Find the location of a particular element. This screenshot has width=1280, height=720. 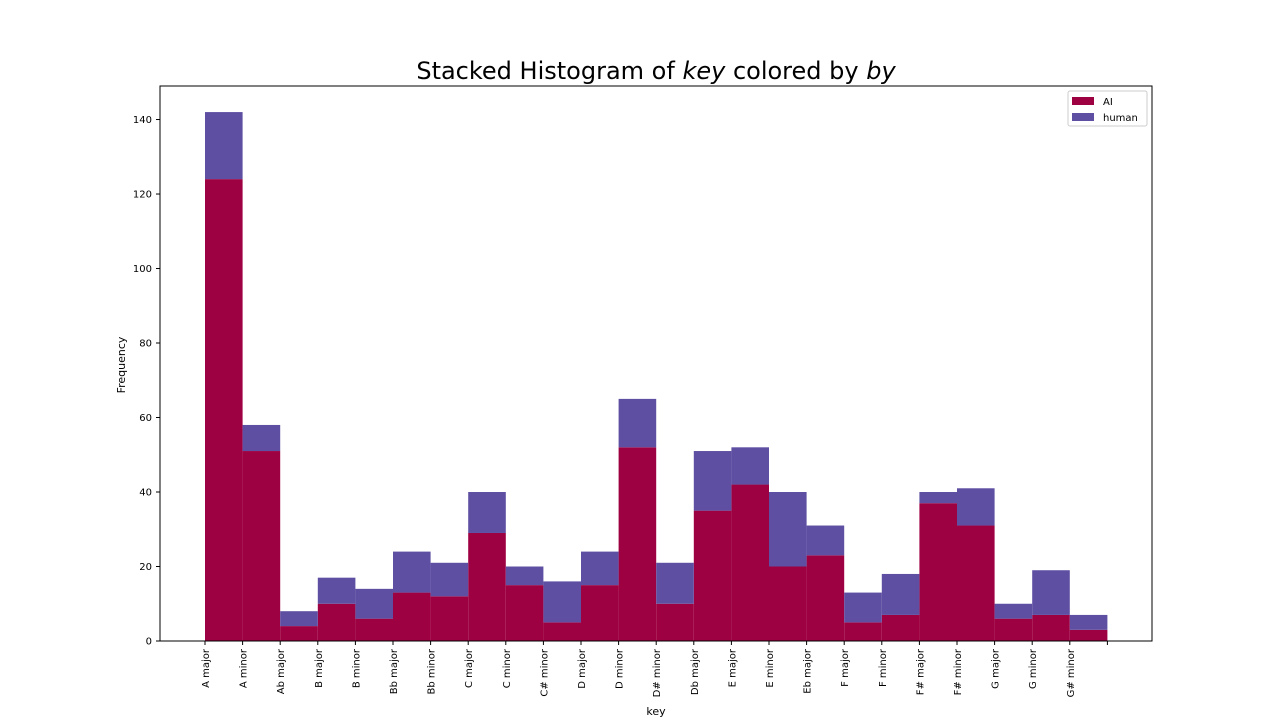

x-tick-label-20: F# minor is located at coordinates (958, 671).